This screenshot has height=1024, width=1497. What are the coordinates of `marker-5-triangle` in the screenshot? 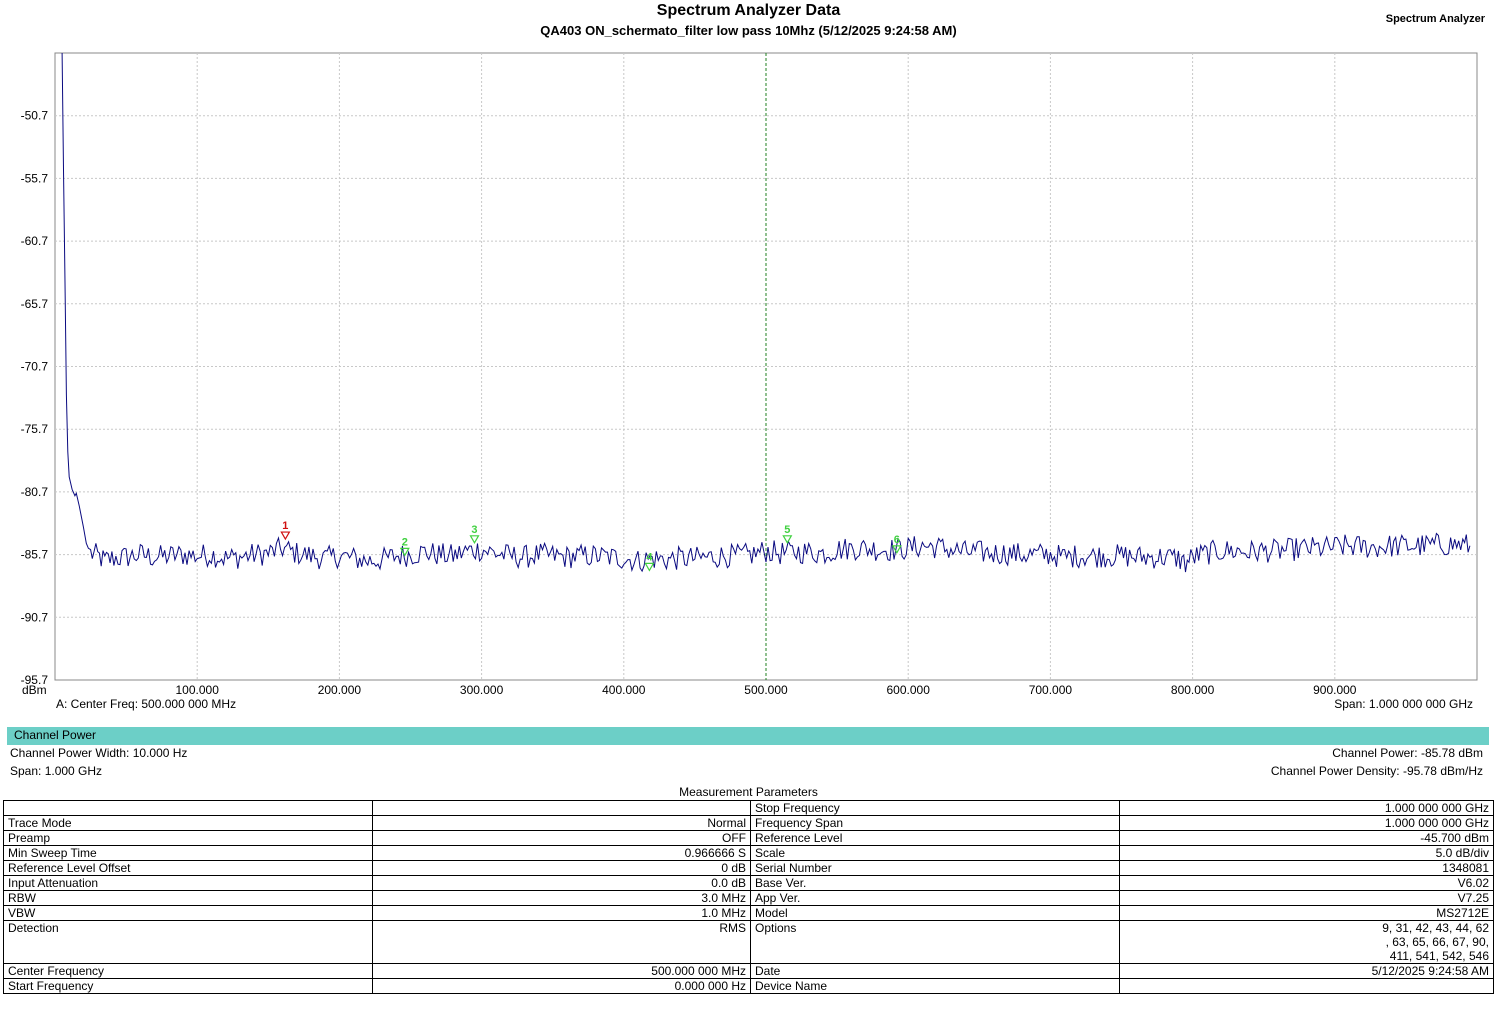 It's located at (787, 540).